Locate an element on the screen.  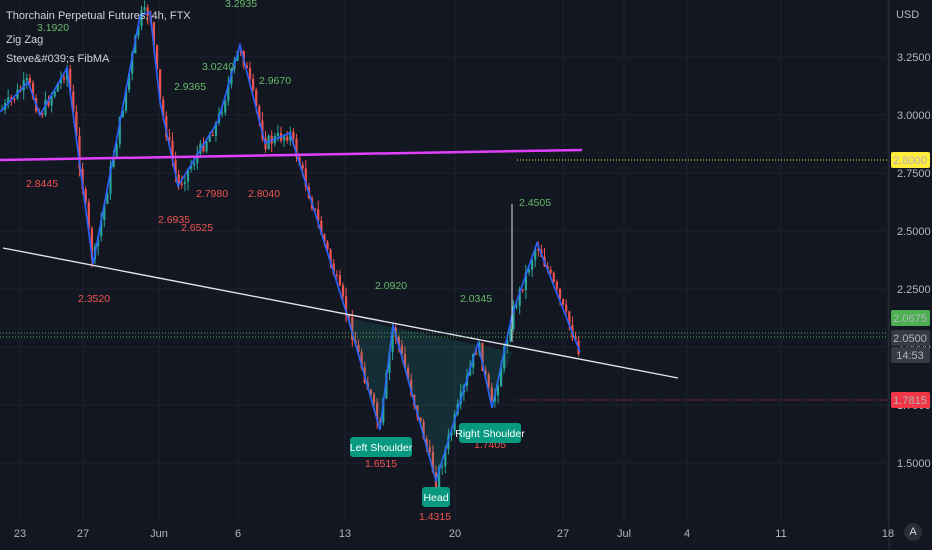
time-tick-label: 4 is located at coordinates (687, 534).